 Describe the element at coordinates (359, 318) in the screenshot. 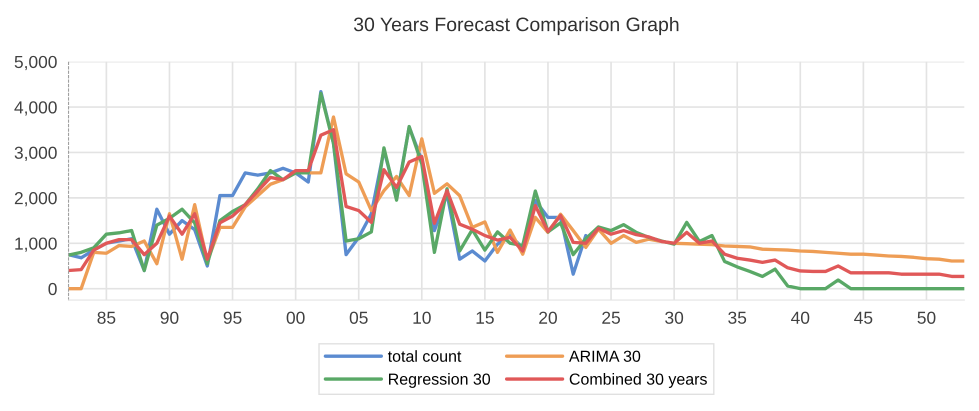

I see `x-tick-label: 05` at that location.